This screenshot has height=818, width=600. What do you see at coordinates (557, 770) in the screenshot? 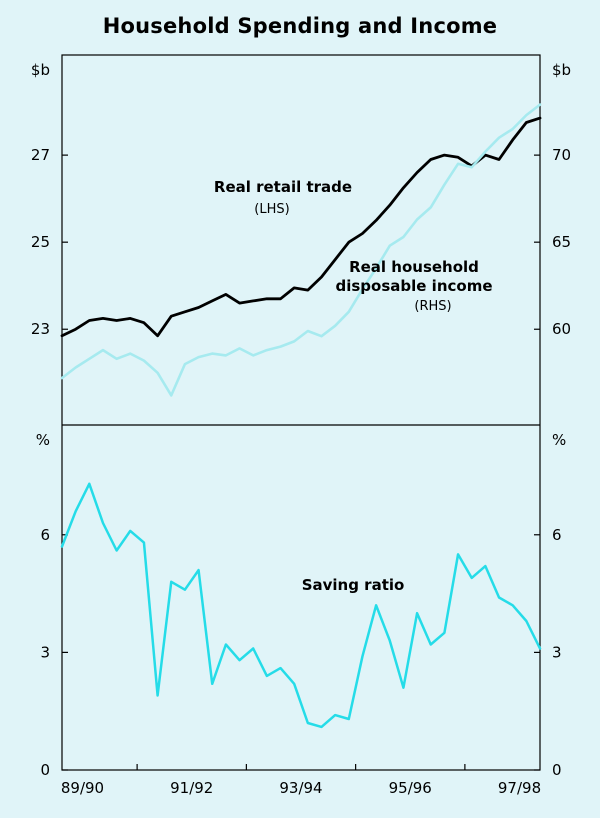
I see `right-axis-tick-label: 0` at bounding box center [557, 770].